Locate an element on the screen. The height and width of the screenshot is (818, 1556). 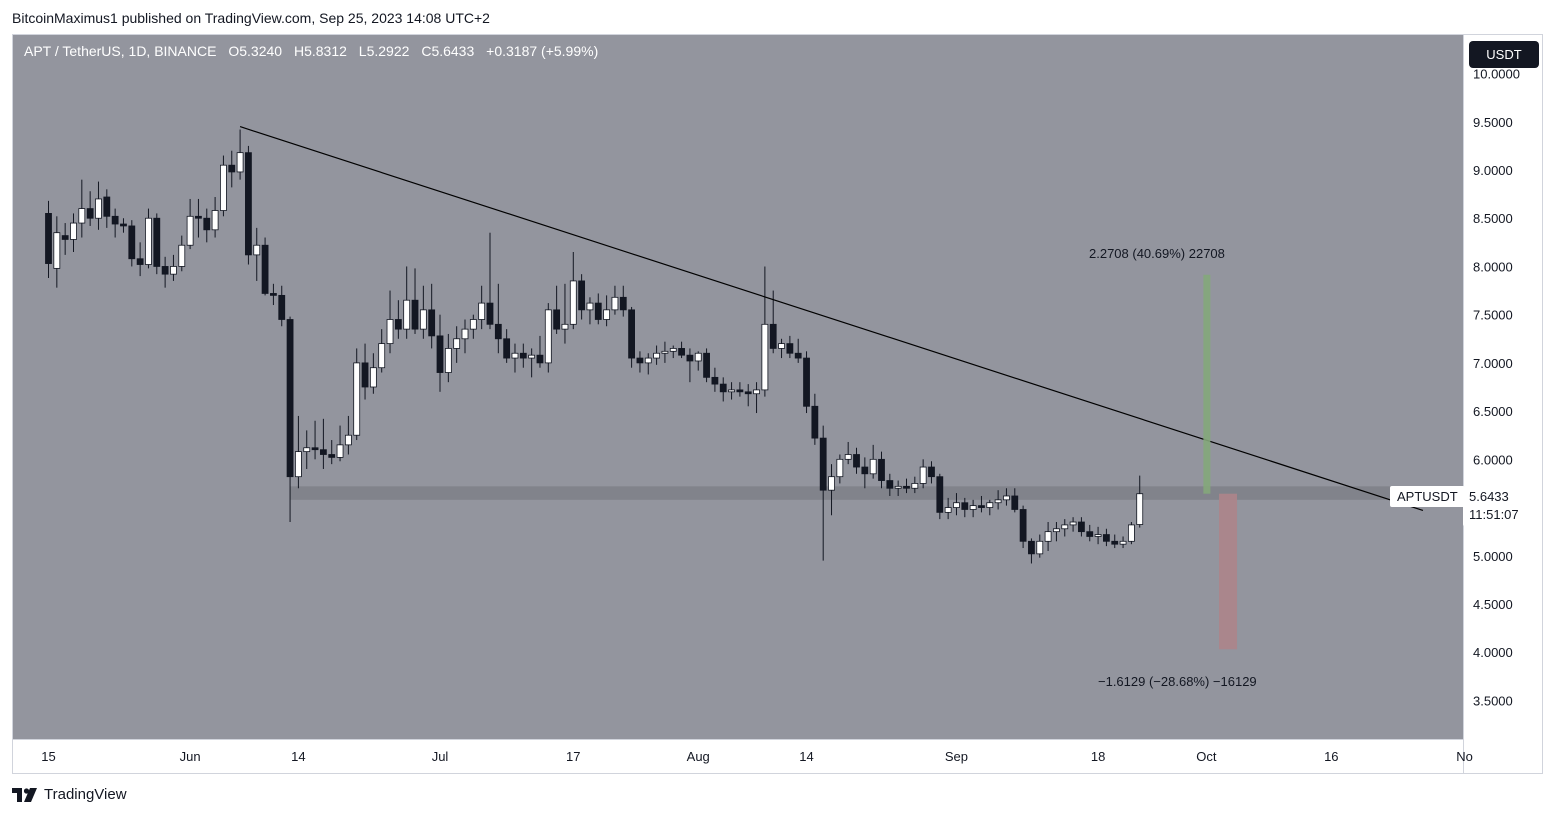
price-tick-label: 4.0000 is located at coordinates (1493, 652).